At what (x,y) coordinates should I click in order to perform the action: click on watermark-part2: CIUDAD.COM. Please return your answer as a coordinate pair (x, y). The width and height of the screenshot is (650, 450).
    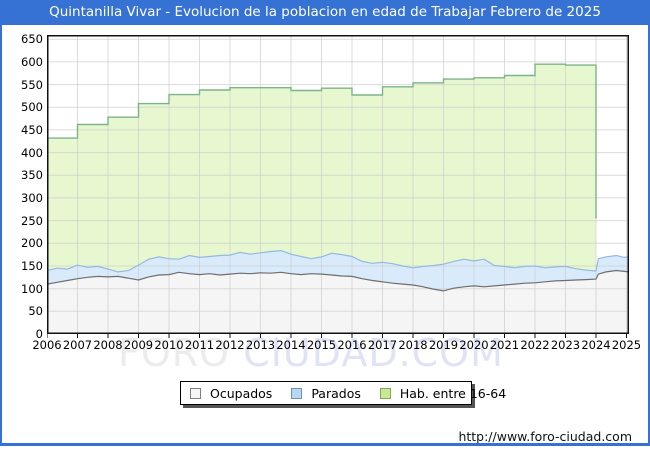
    Looking at the image, I should click on (373, 353).